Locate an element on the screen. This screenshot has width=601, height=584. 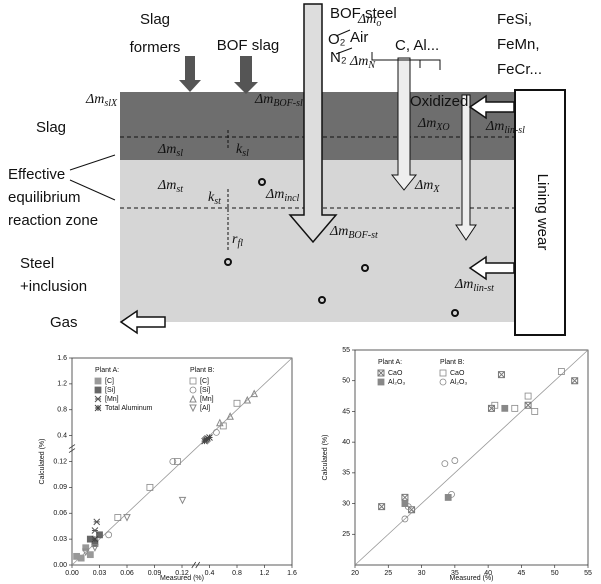
label: equilibrium is located at coordinates (44, 197).